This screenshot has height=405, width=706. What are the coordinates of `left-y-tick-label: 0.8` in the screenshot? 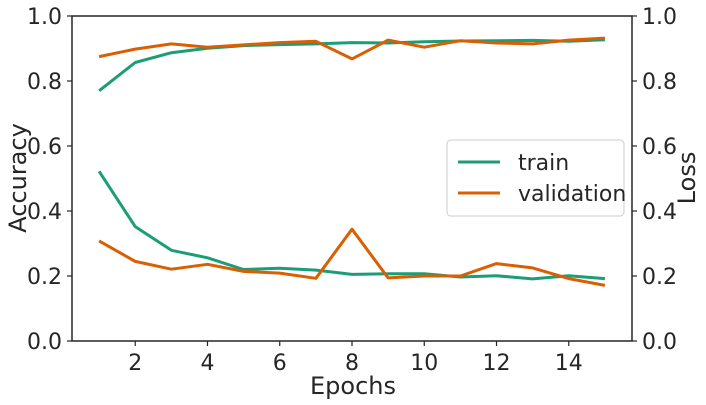 It's located at (44, 82).